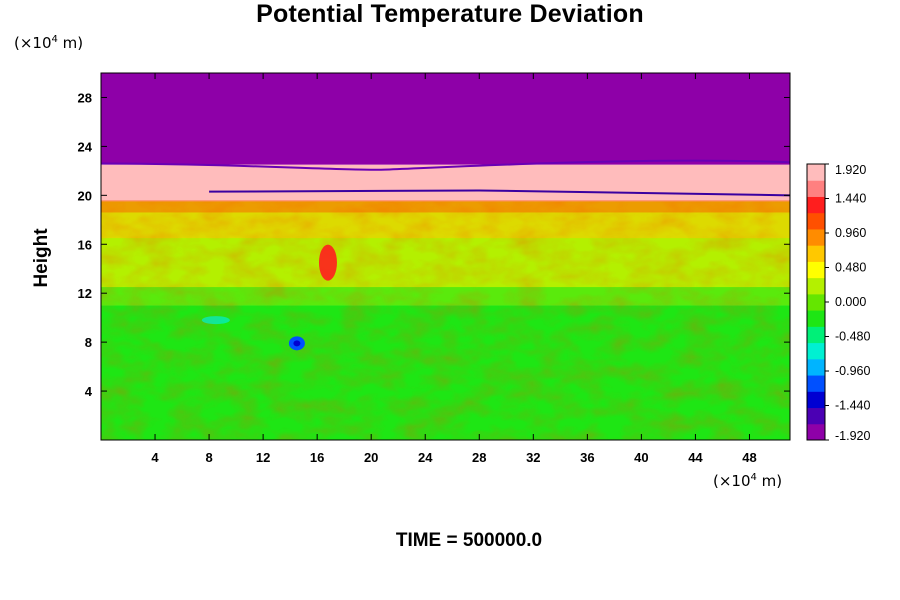  What do you see at coordinates (155, 457) in the screenshot?
I see `x-tick-label: 4` at bounding box center [155, 457].